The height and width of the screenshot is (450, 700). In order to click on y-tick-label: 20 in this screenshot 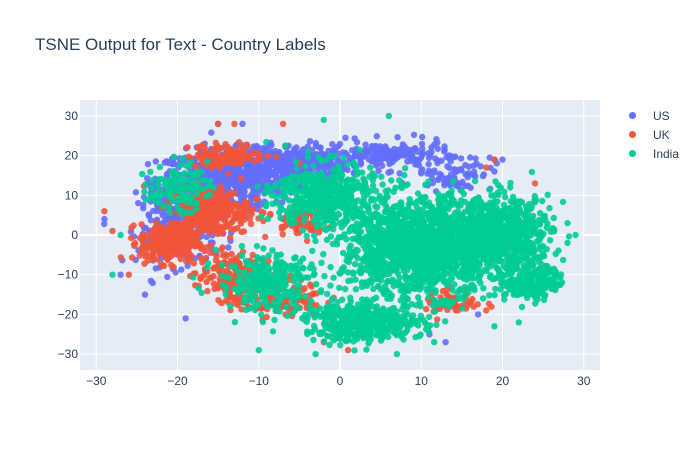, I will do `click(72, 156)`.